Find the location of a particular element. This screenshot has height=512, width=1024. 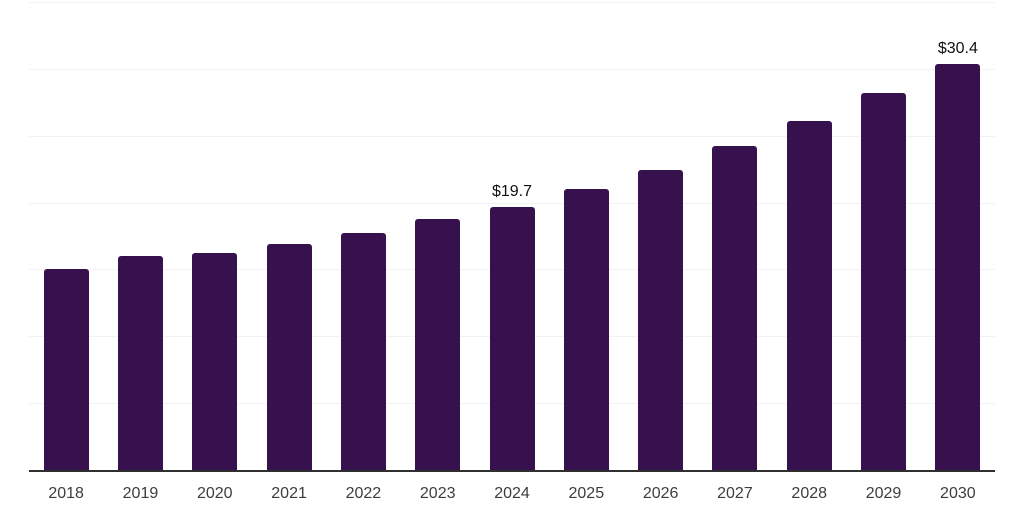

x-tick-label-2022: 2022 is located at coordinates (363, 493).